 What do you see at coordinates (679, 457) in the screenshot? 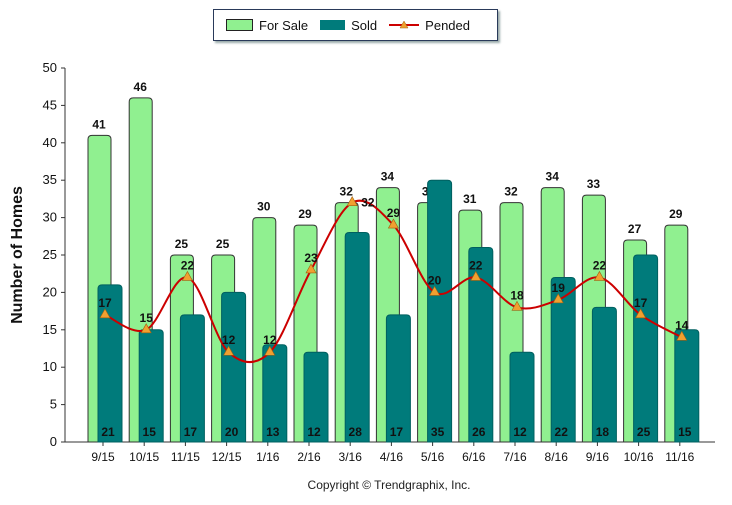
I see `x-tick-label: 11/16` at bounding box center [679, 457].